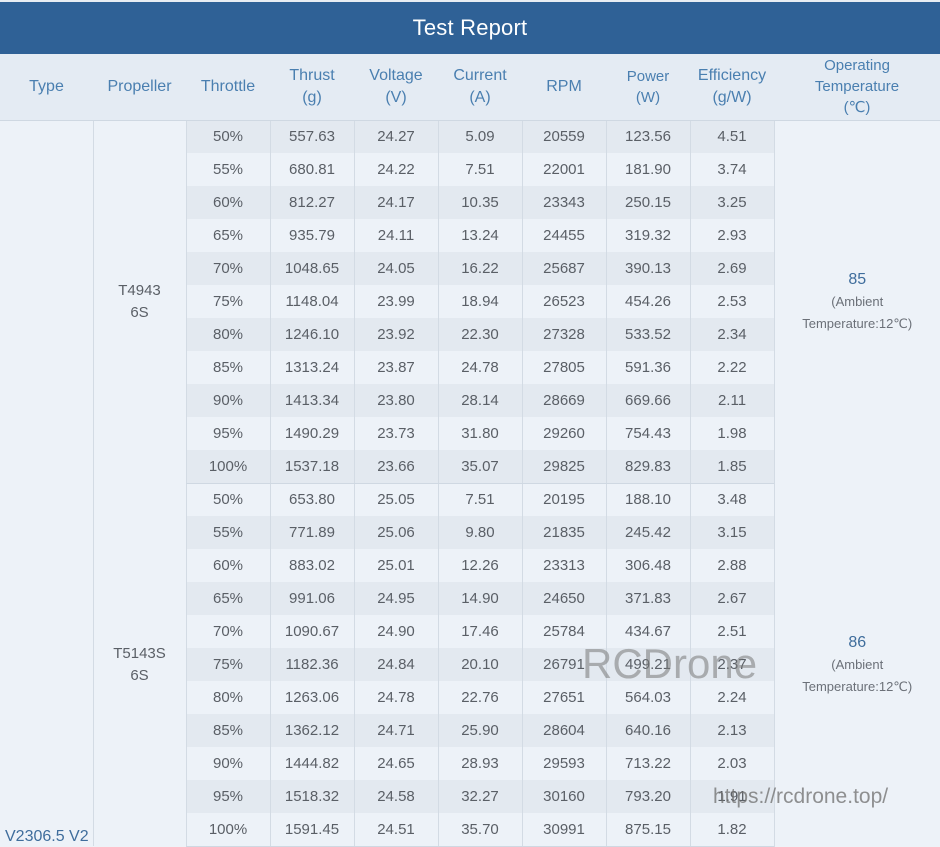  Describe the element at coordinates (396, 202) in the screenshot. I see `cell-voltage: 24.17` at that location.